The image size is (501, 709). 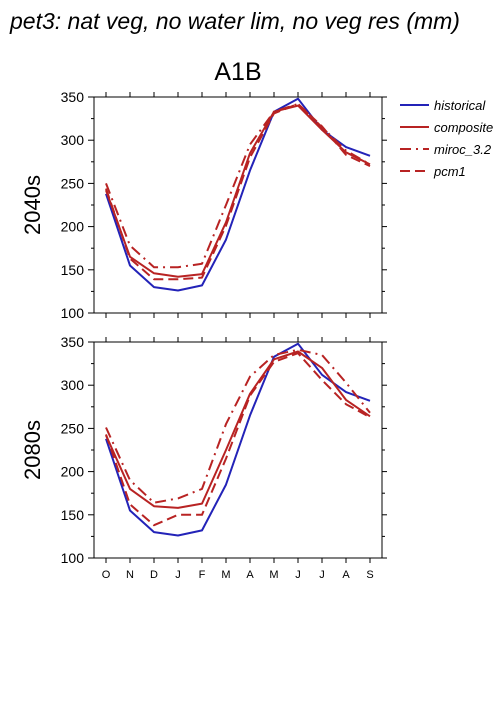 I want to click on scenario-label: A1B, so click(x=237, y=72).